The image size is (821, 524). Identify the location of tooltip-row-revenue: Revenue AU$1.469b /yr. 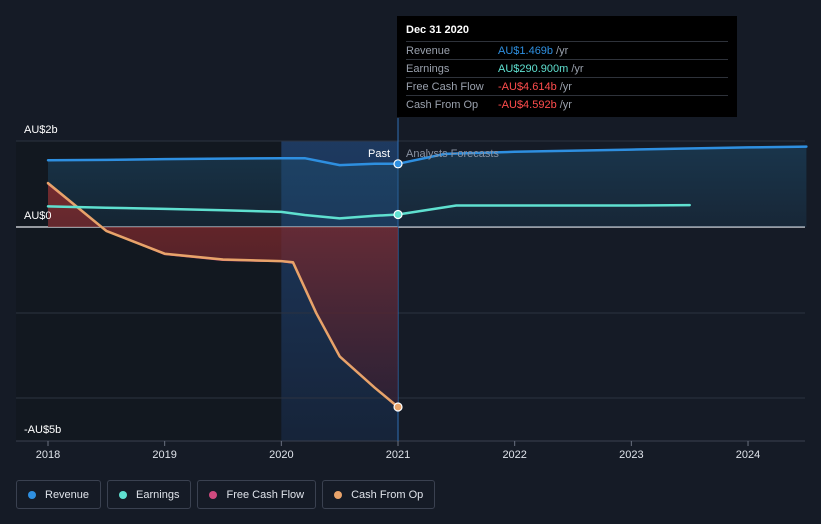
(567, 50).